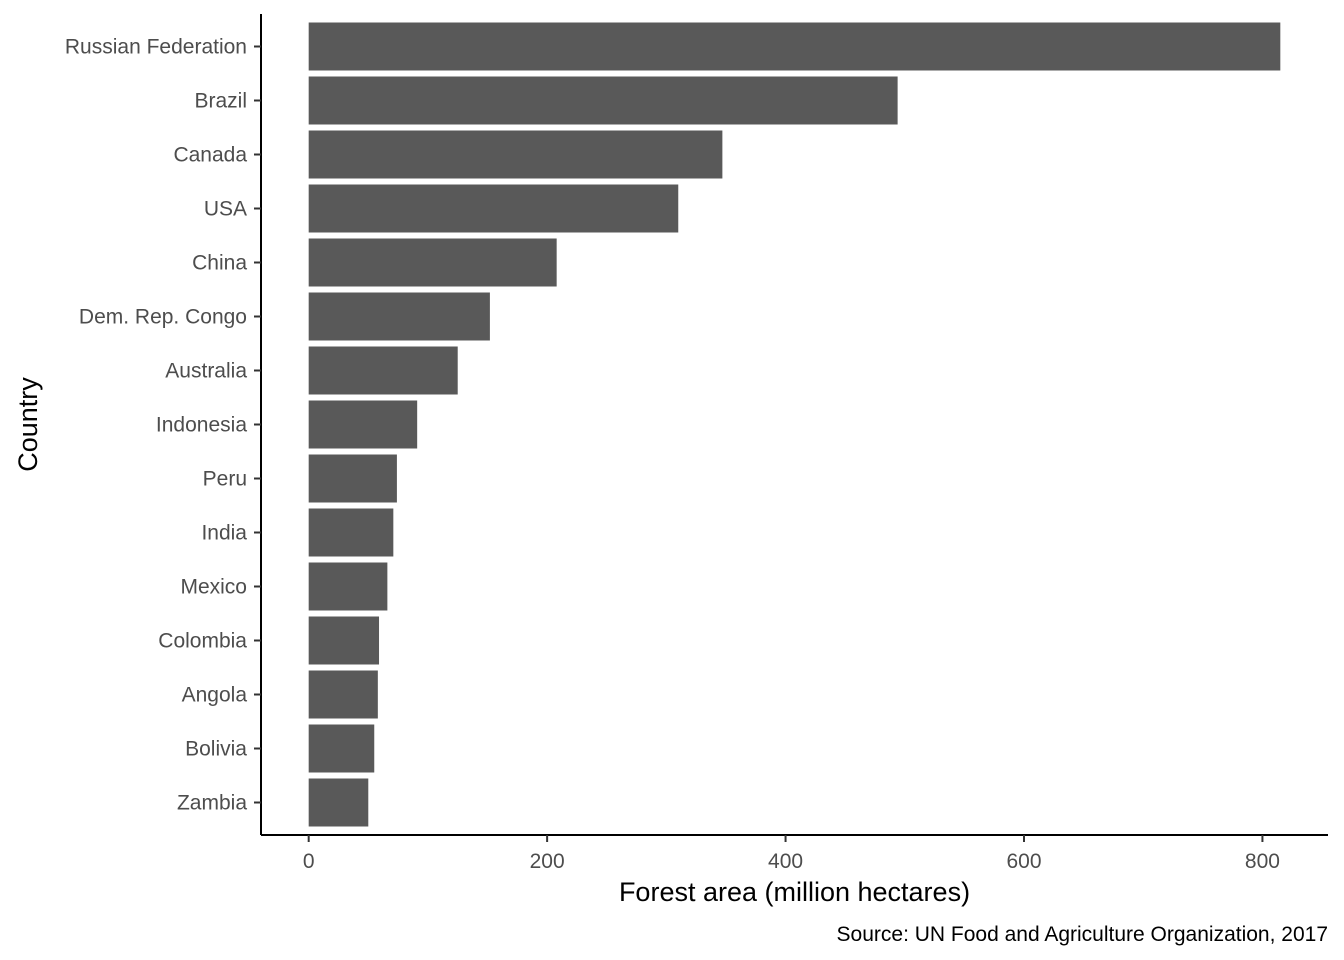  What do you see at coordinates (515, 154) in the screenshot?
I see `bar-canada` at bounding box center [515, 154].